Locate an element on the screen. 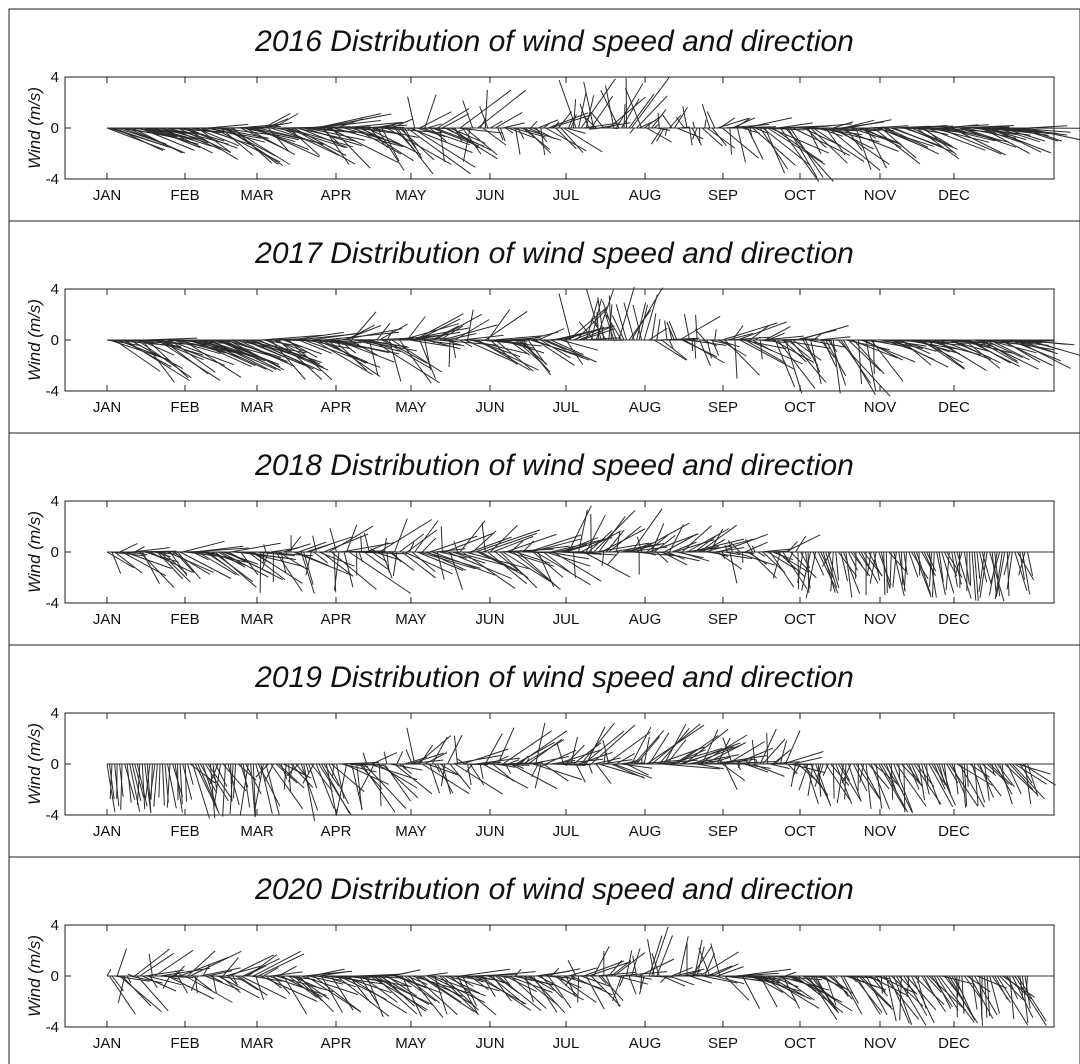  y-tick-label: 0 is located at coordinates (55, 976).